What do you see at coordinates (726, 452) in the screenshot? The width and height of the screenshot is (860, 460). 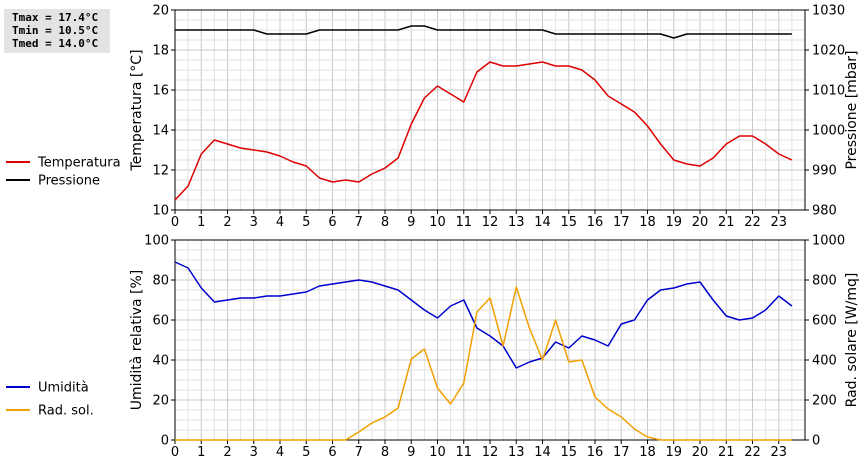 I see `chart2-xtick-label: 21` at bounding box center [726, 452].